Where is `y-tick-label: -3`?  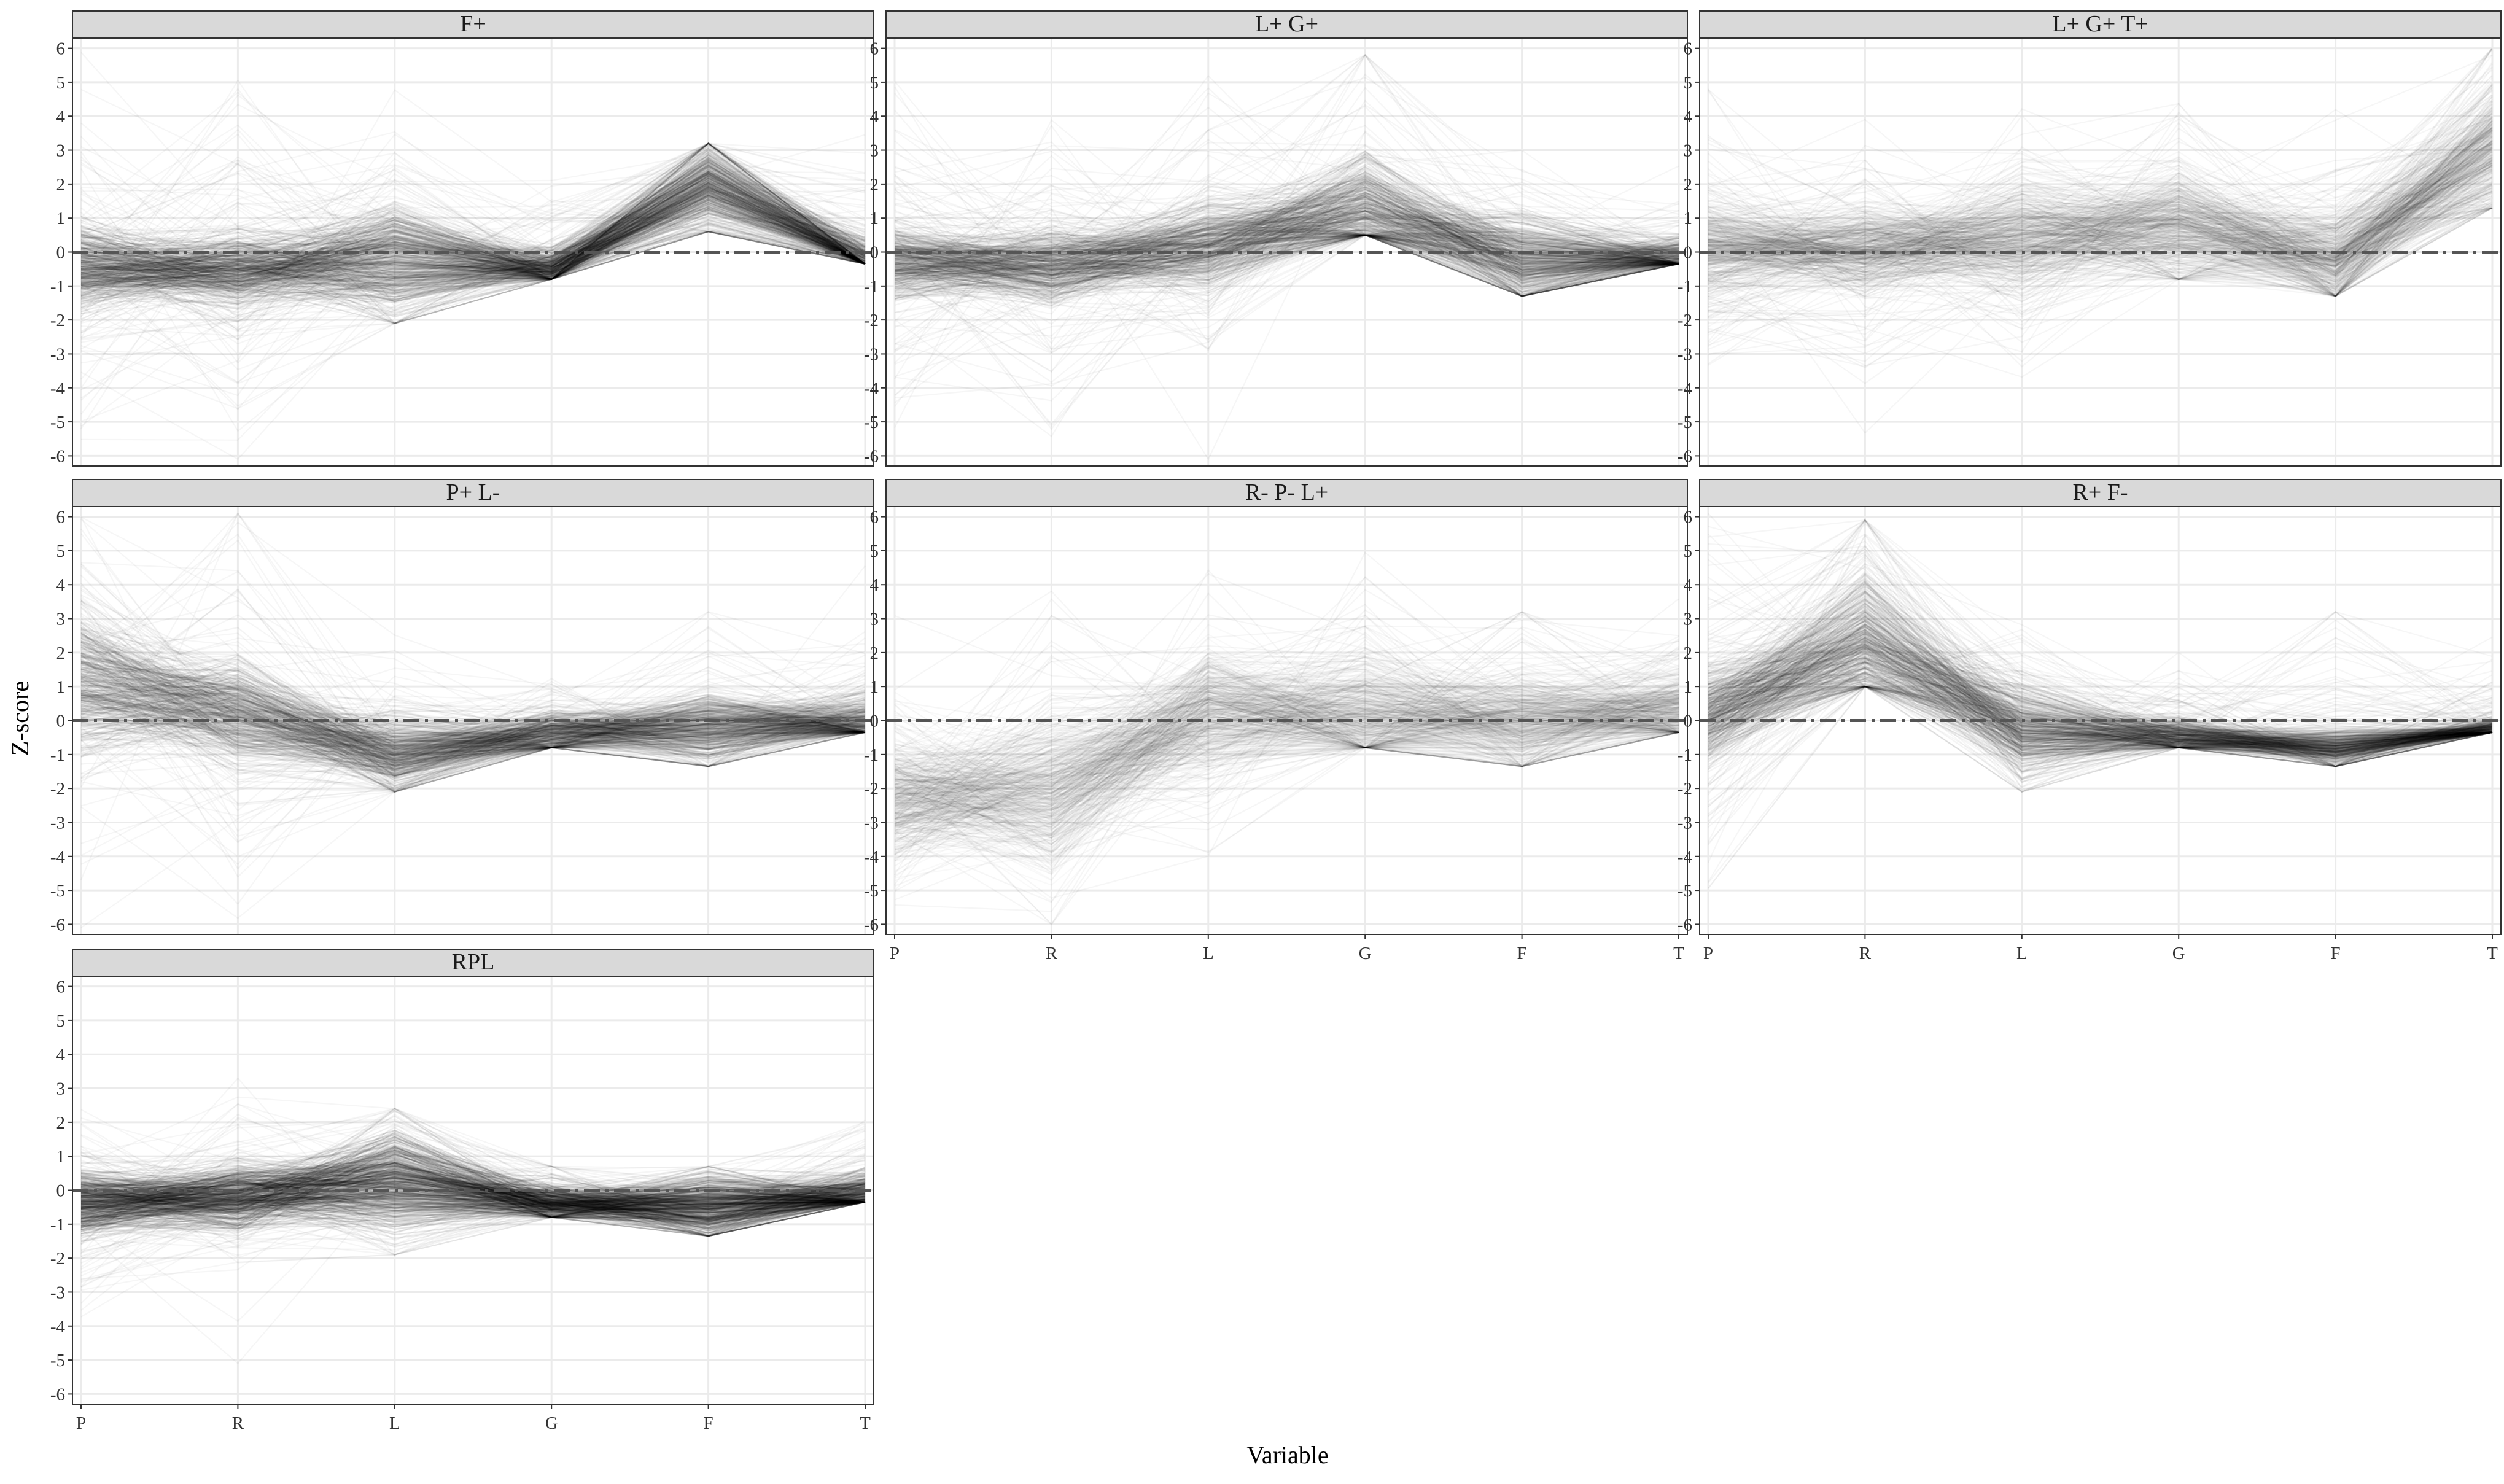
y-tick-label: -3 is located at coordinates (871, 823).